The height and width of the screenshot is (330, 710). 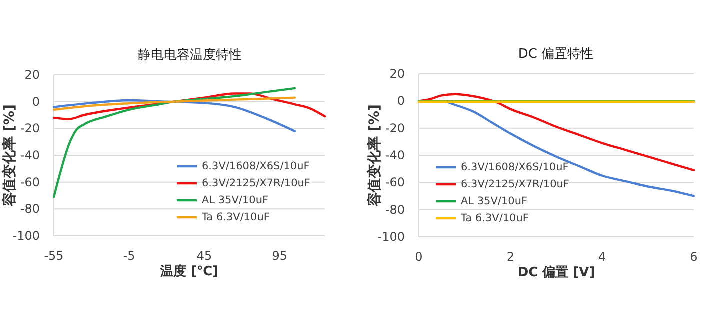 I want to click on x-axis-title: 温度 [℃], so click(x=189, y=272).